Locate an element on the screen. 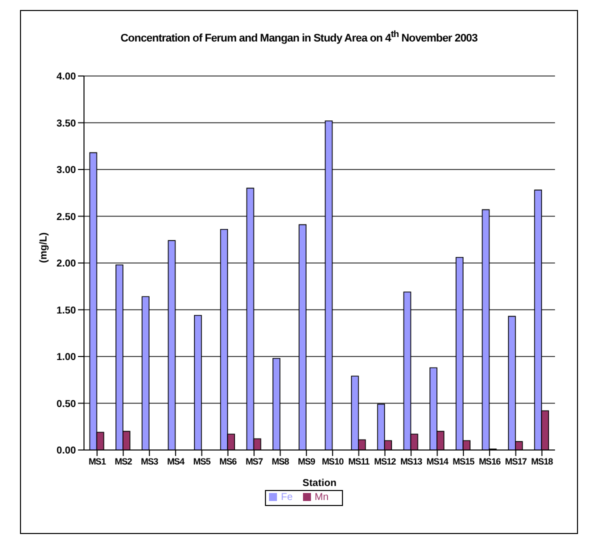  y-tick-label: 2.00 is located at coordinates (66, 264).